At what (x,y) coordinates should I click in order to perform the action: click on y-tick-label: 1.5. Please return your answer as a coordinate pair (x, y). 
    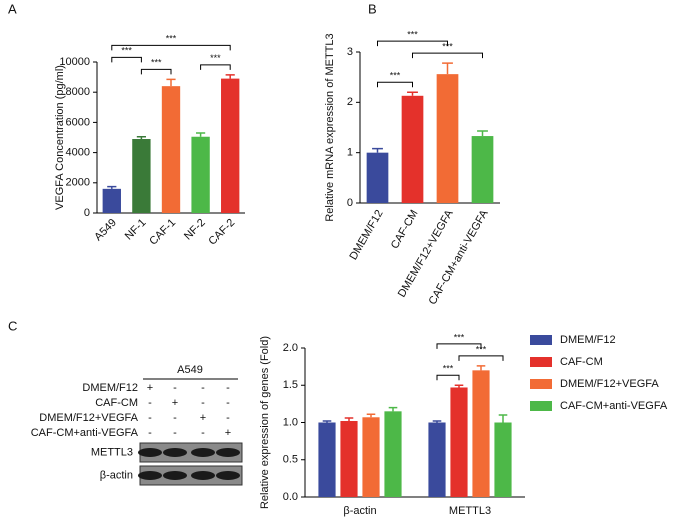
    Looking at the image, I should click on (290, 385).